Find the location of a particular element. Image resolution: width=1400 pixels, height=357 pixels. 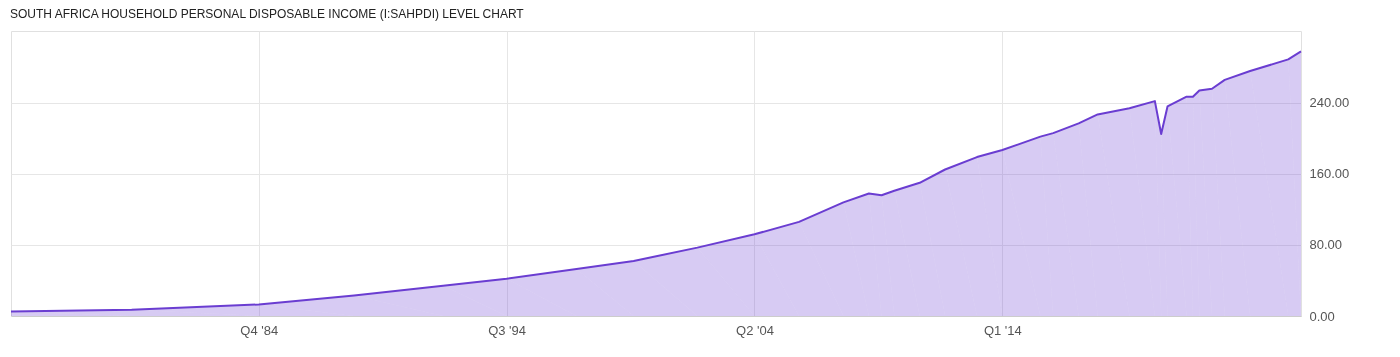

y-tick-label: 240.00 is located at coordinates (1329, 103).